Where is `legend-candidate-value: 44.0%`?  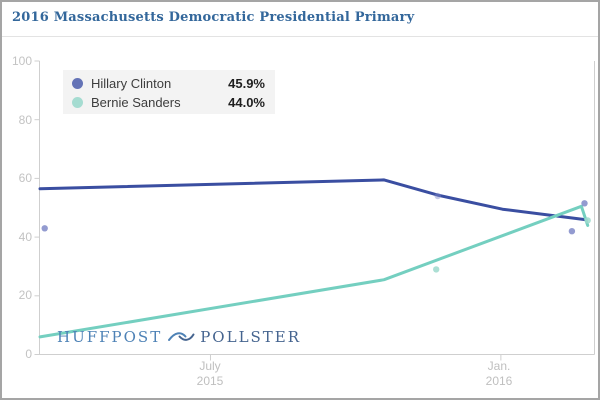
legend-candidate-value: 44.0% is located at coordinates (246, 102).